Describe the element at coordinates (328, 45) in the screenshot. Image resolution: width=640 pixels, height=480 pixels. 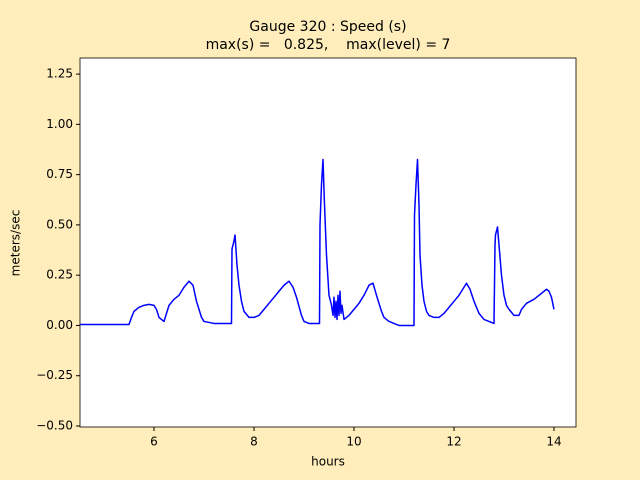
I see `chart-subtitle: max(s) = 0.825, max(level) = 7` at that location.